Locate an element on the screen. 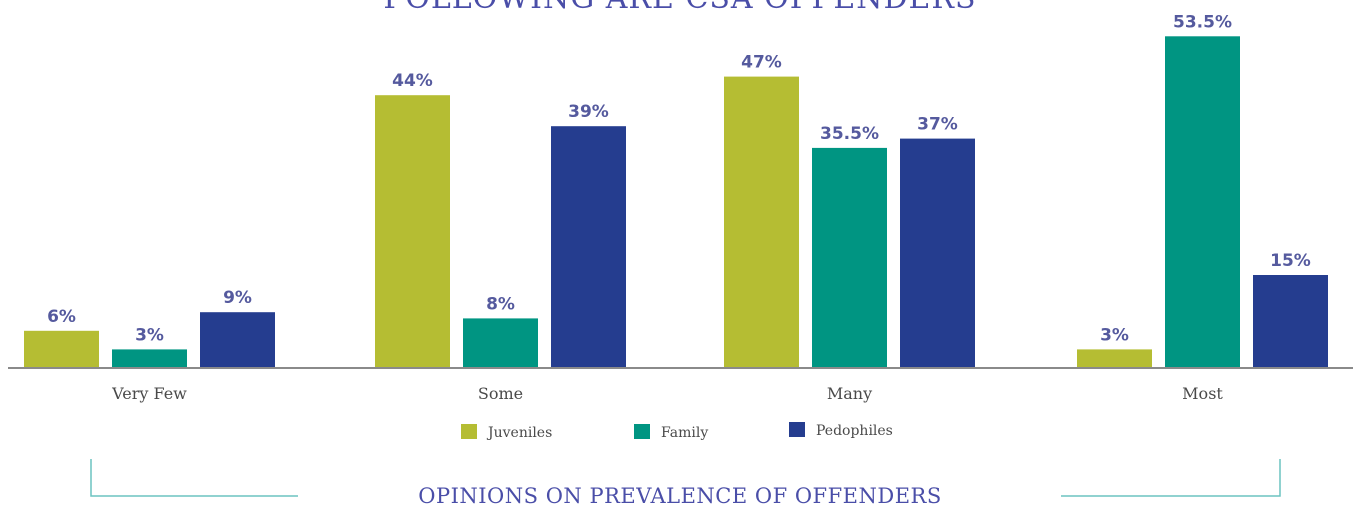  footer-caption-background is located at coordinates (679, 495).